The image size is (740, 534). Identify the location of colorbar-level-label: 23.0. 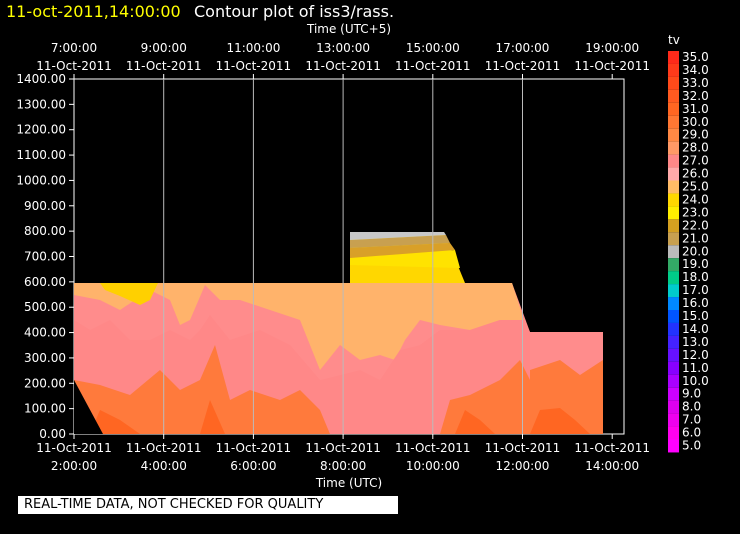
(695, 212).